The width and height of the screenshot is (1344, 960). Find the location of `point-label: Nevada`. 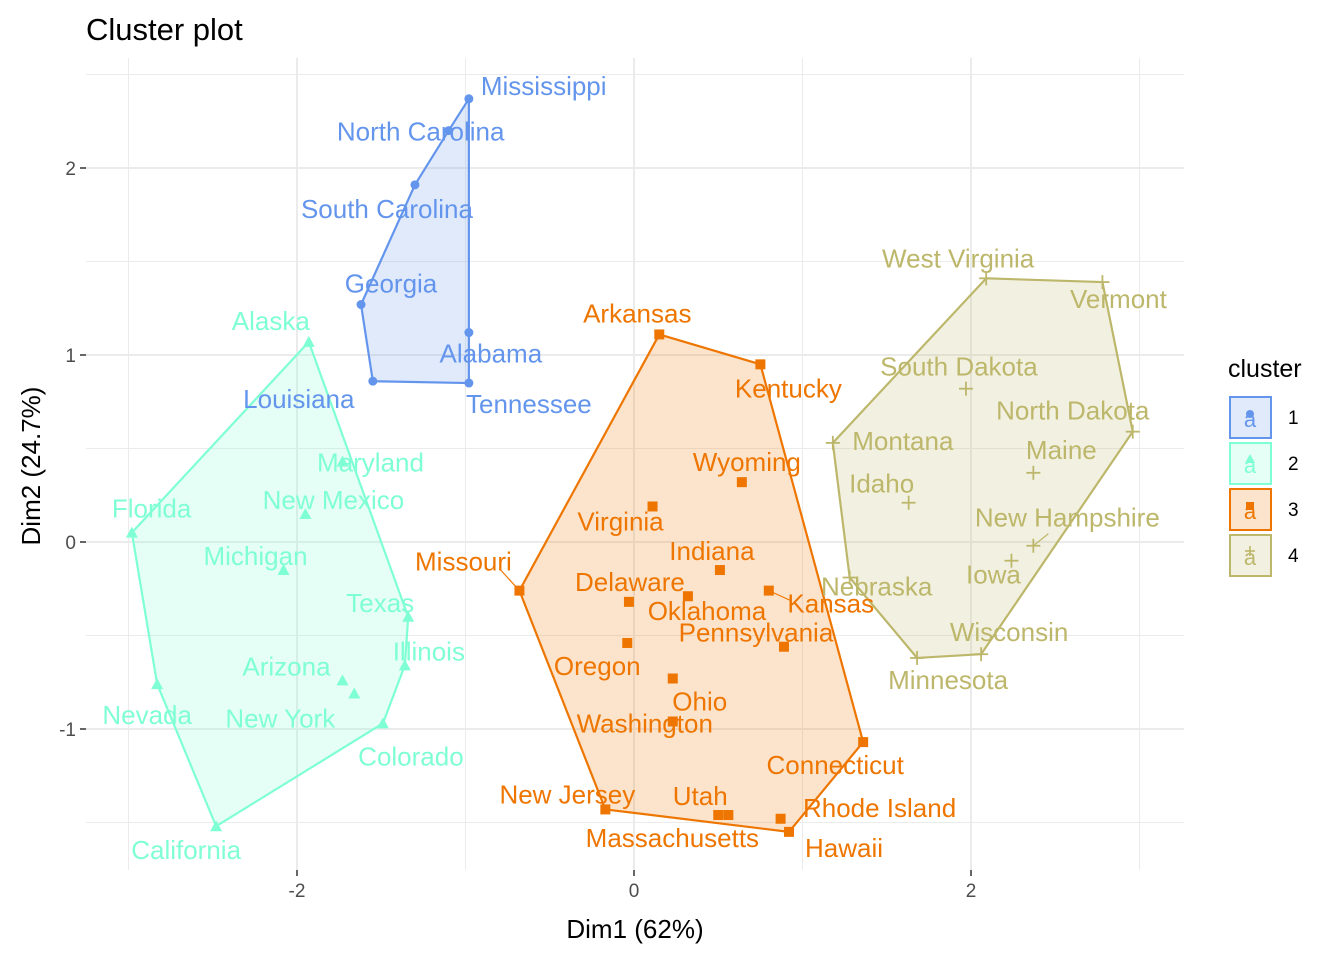

point-label: Nevada is located at coordinates (147, 715).